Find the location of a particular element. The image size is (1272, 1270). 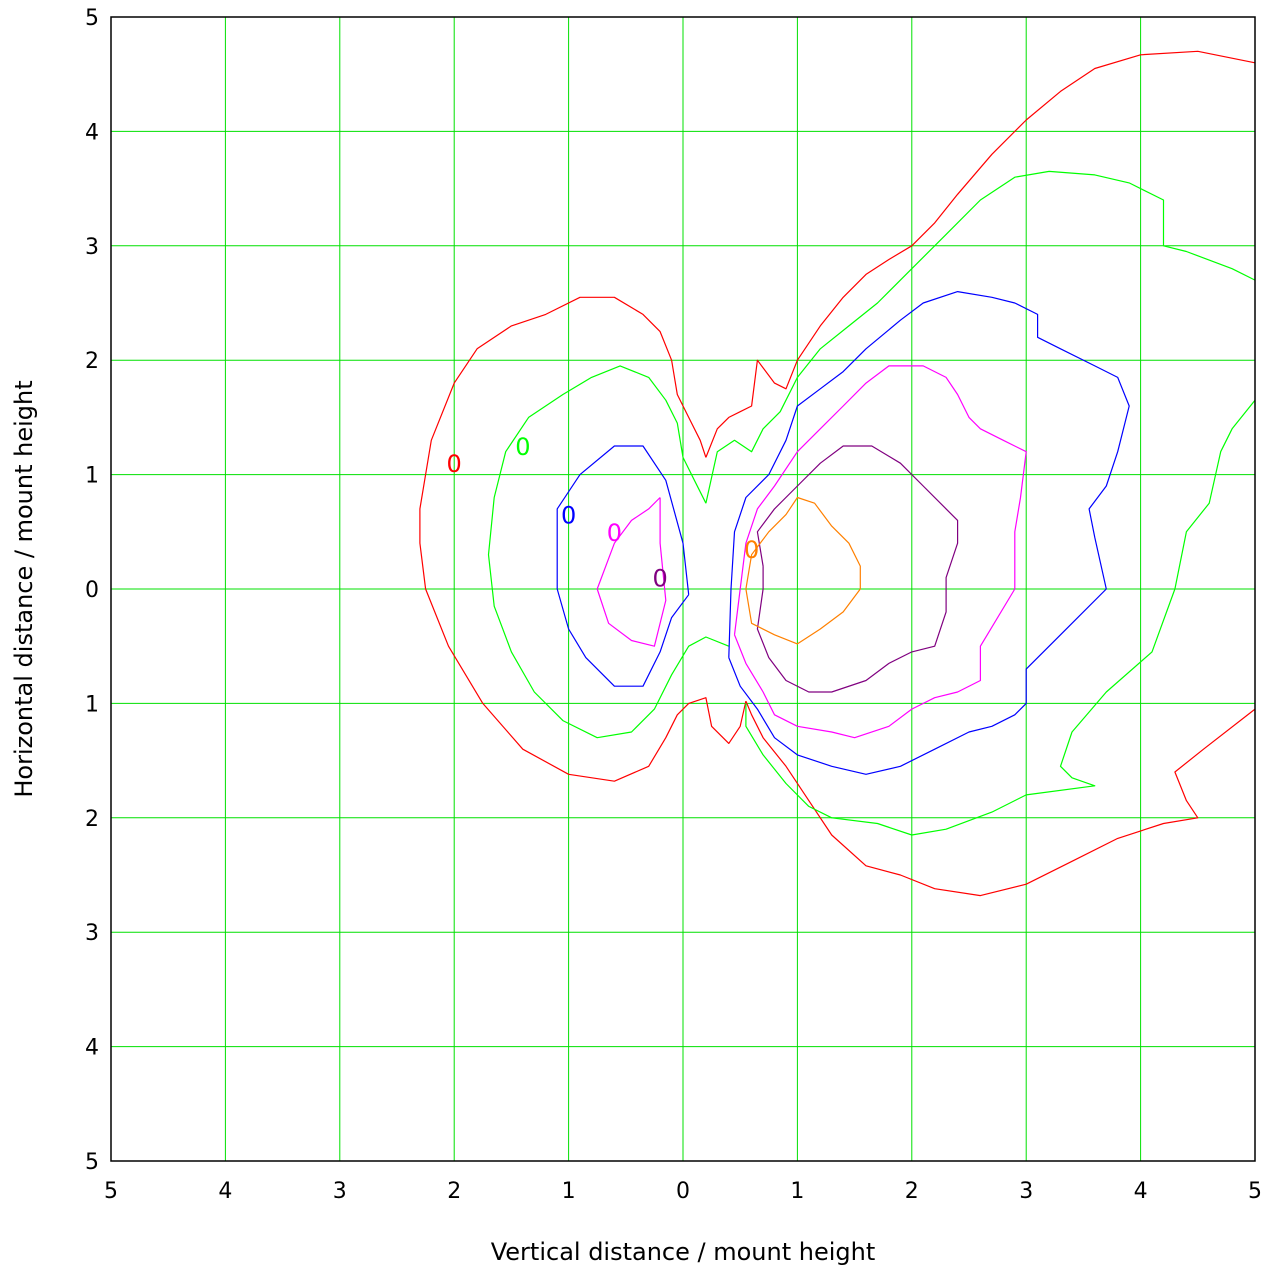

x-tick-label-7: 2 is located at coordinates (912, 1191).